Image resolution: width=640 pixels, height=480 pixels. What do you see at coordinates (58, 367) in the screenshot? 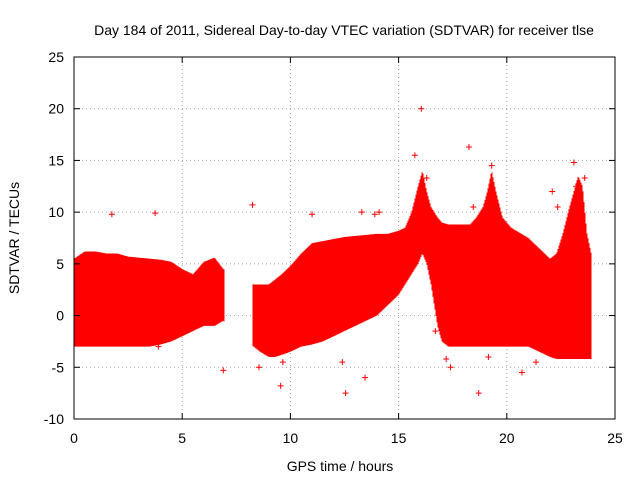
I see `y-tick-label: -5` at bounding box center [58, 367].